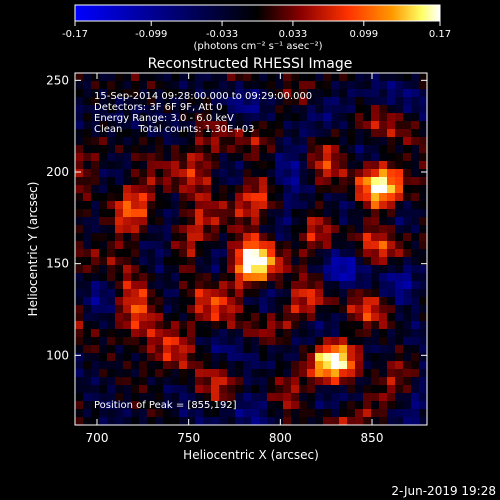  I want to click on annotation-time-range: 15-Sep-2014 09:28:00.000 to 09:29:00.000, so click(203, 96).